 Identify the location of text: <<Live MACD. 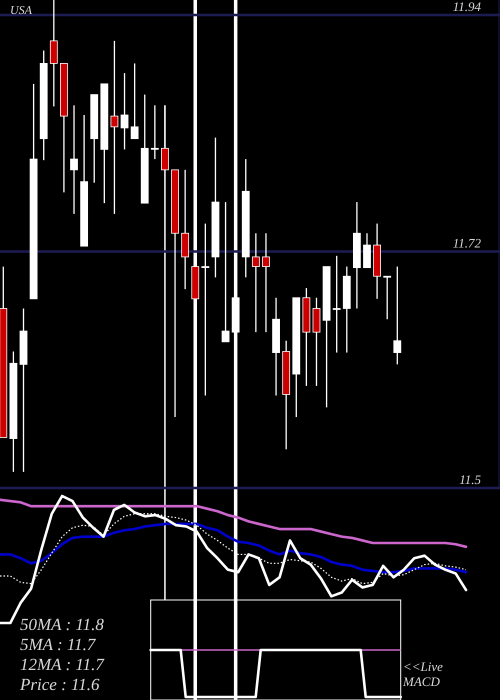
(423, 674).